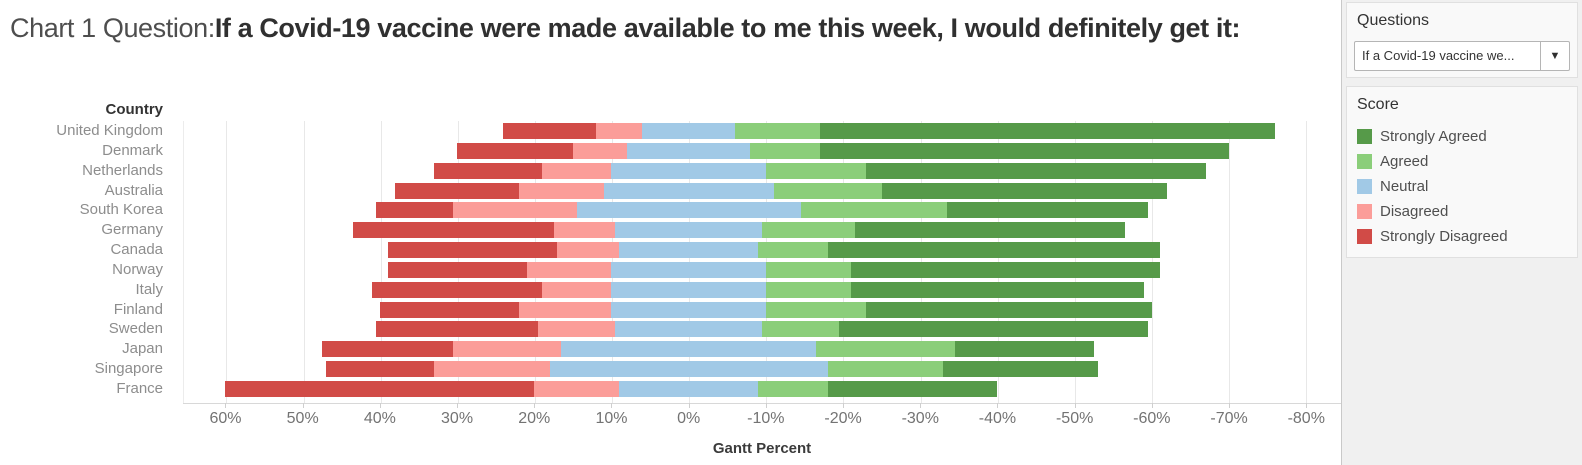  Describe the element at coordinates (1378, 104) in the screenshot. I see `legend-title: Score` at that location.